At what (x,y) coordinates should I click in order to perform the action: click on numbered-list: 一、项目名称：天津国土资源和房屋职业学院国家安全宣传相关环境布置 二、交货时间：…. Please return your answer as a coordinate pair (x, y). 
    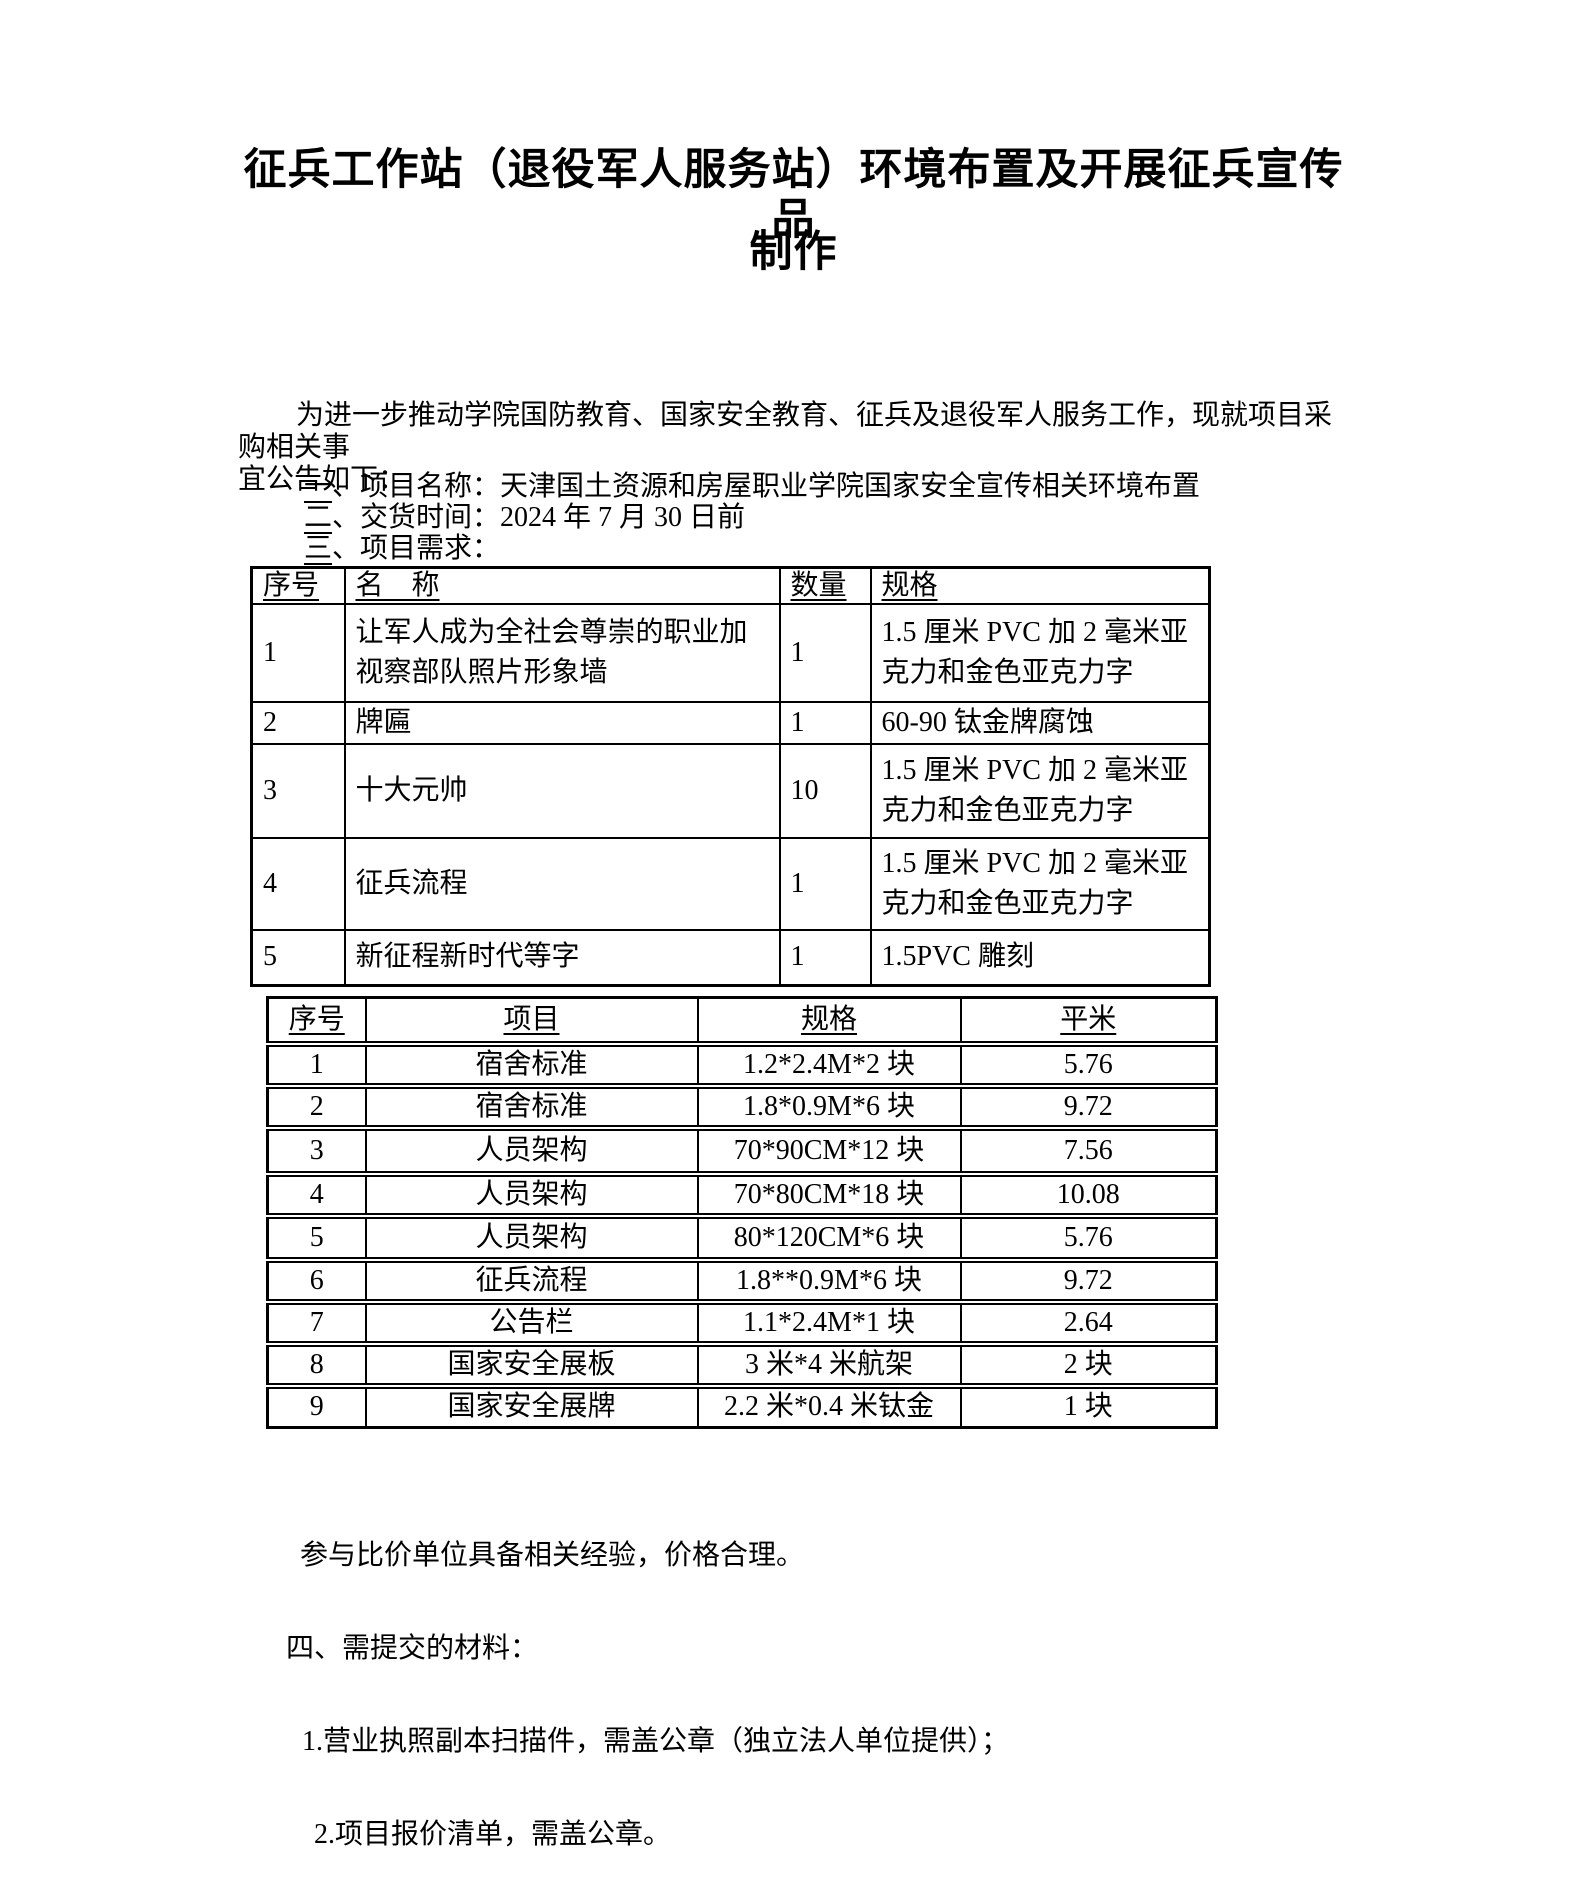
    Looking at the image, I should click on (797, 517).